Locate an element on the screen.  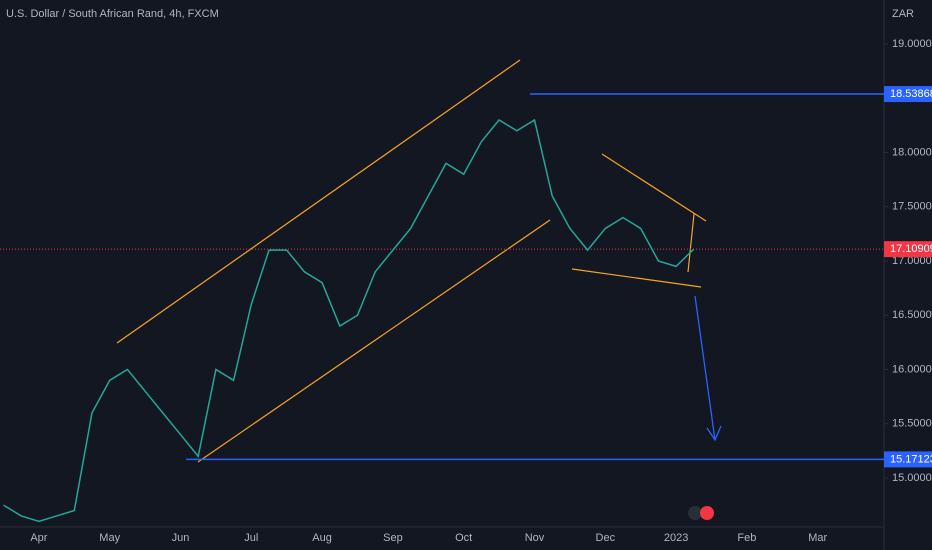
y-tick-label: 19.00000 is located at coordinates (912, 44).